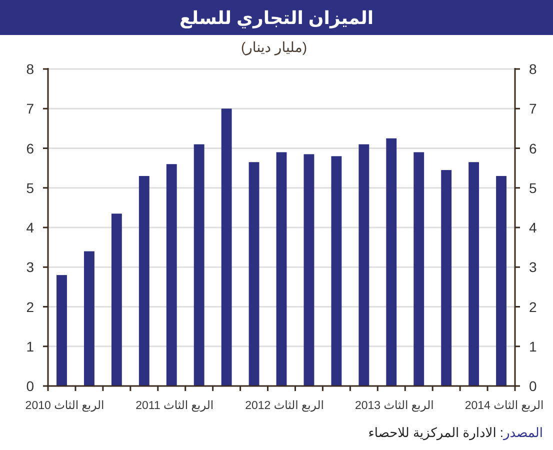 The height and width of the screenshot is (450, 553). What do you see at coordinates (455, 432) in the screenshot?
I see `annotation: المصدر: الادارة المركزية للاحصاء` at bounding box center [455, 432].